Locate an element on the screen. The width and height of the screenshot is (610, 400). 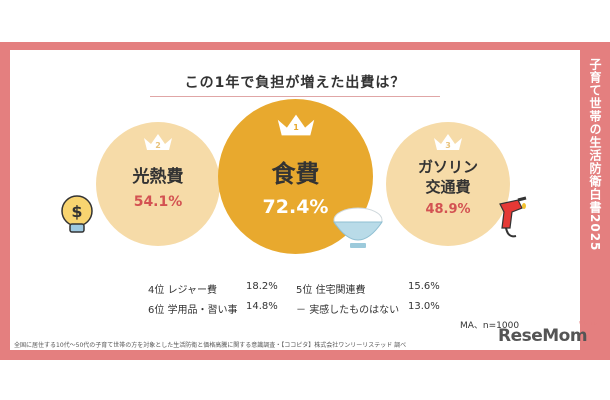
rank-6-percent: 14.8% is located at coordinates (262, 306).